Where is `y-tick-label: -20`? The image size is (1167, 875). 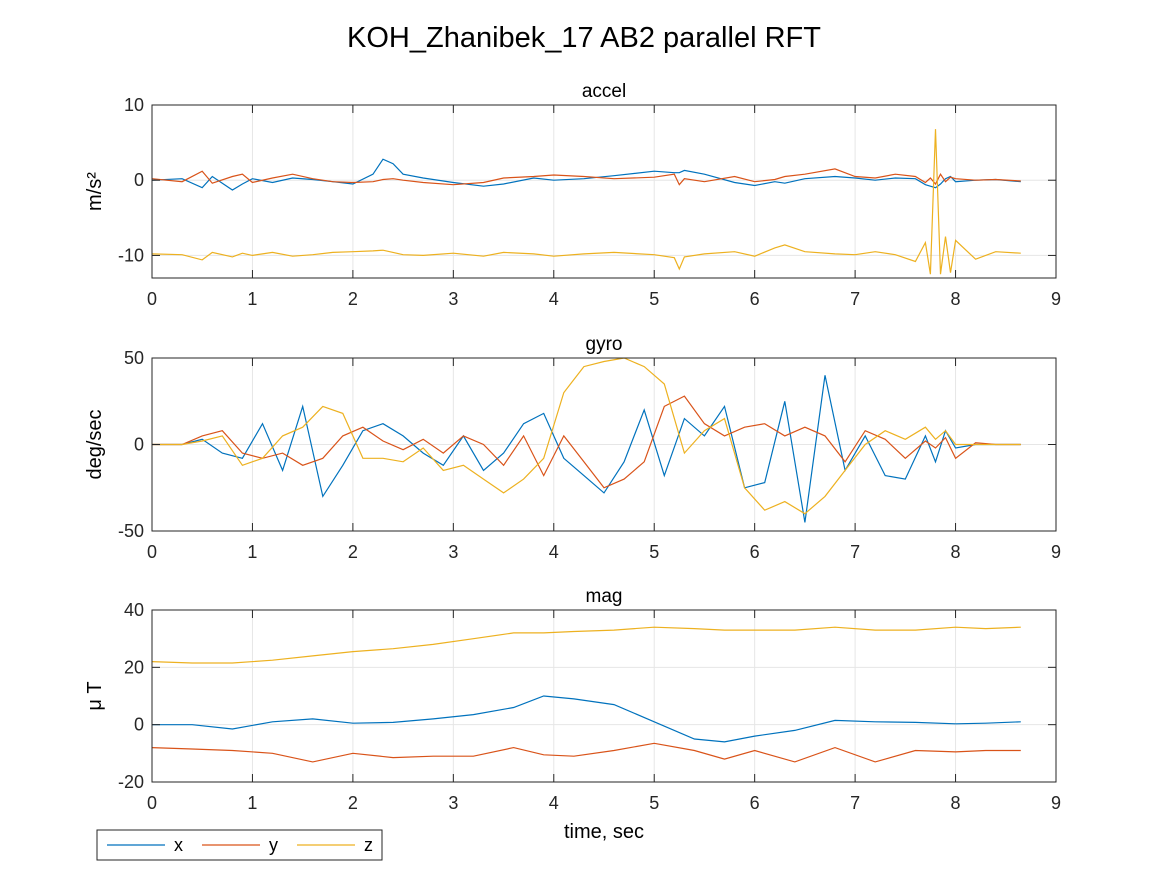
y-tick-label: -20 is located at coordinates (131, 782).